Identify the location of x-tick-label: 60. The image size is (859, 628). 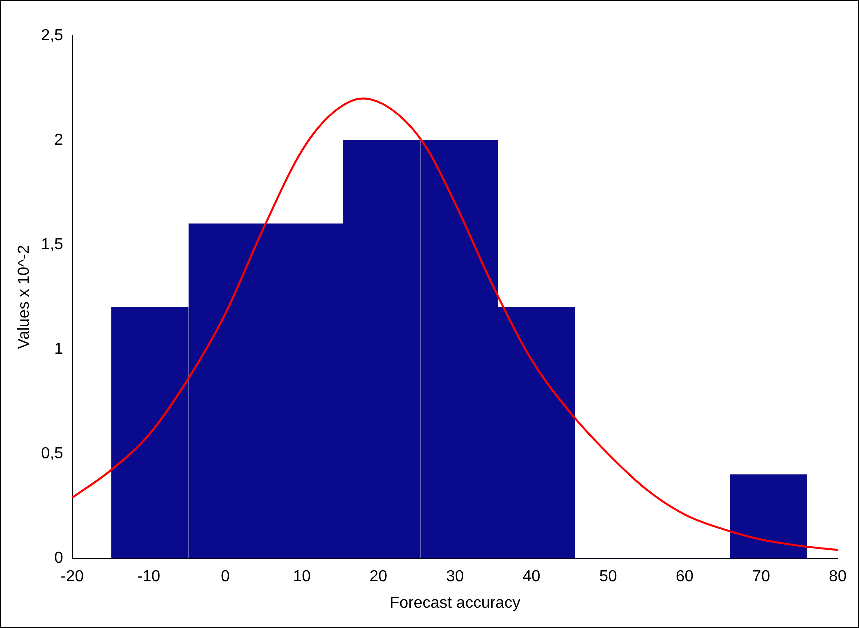
(685, 577).